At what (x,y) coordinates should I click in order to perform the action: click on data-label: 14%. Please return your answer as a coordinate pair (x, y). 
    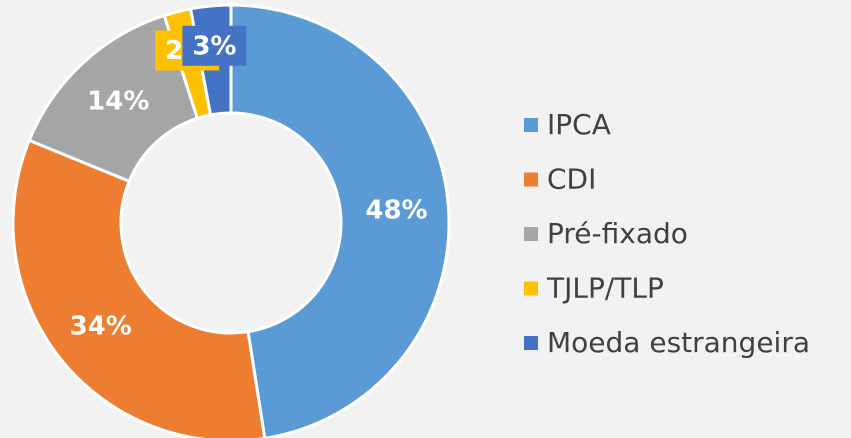
    Looking at the image, I should click on (118, 102).